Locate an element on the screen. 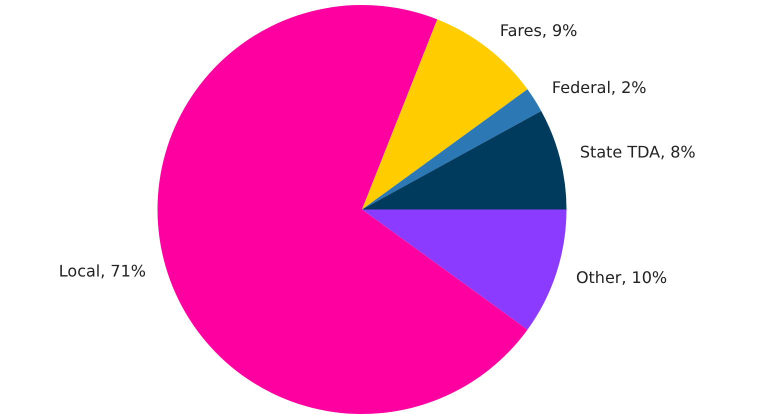 Image resolution: width=760 pixels, height=414 pixels. slice-label: Other, 10% is located at coordinates (622, 278).